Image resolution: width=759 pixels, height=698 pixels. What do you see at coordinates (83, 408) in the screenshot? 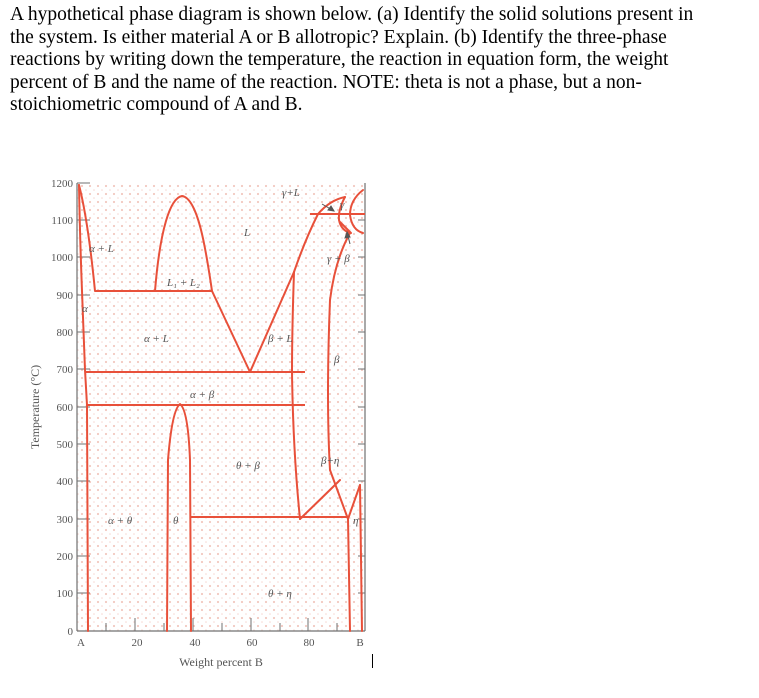
I see `alpha-solvus-left` at bounding box center [83, 408].